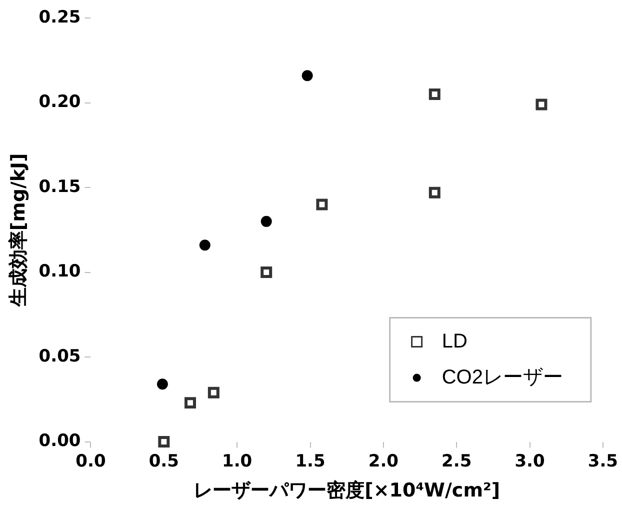 Image resolution: width=622 pixels, height=511 pixels. Describe the element at coordinates (603, 461) in the screenshot. I see `x-tick-label: 3.5` at that location.